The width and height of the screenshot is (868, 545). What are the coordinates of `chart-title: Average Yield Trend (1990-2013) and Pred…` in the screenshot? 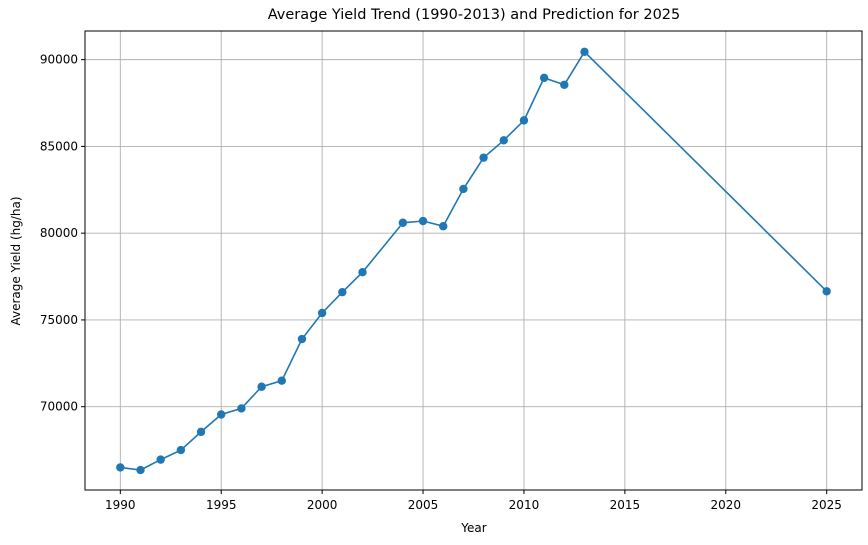 It's located at (474, 15).